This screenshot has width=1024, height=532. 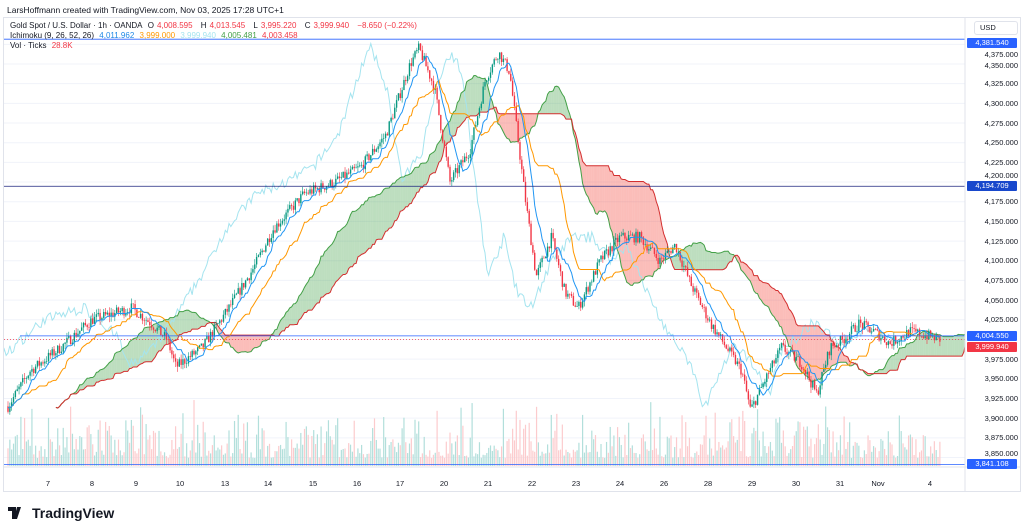 I want to click on time-tick-label: 15, so click(x=313, y=483).